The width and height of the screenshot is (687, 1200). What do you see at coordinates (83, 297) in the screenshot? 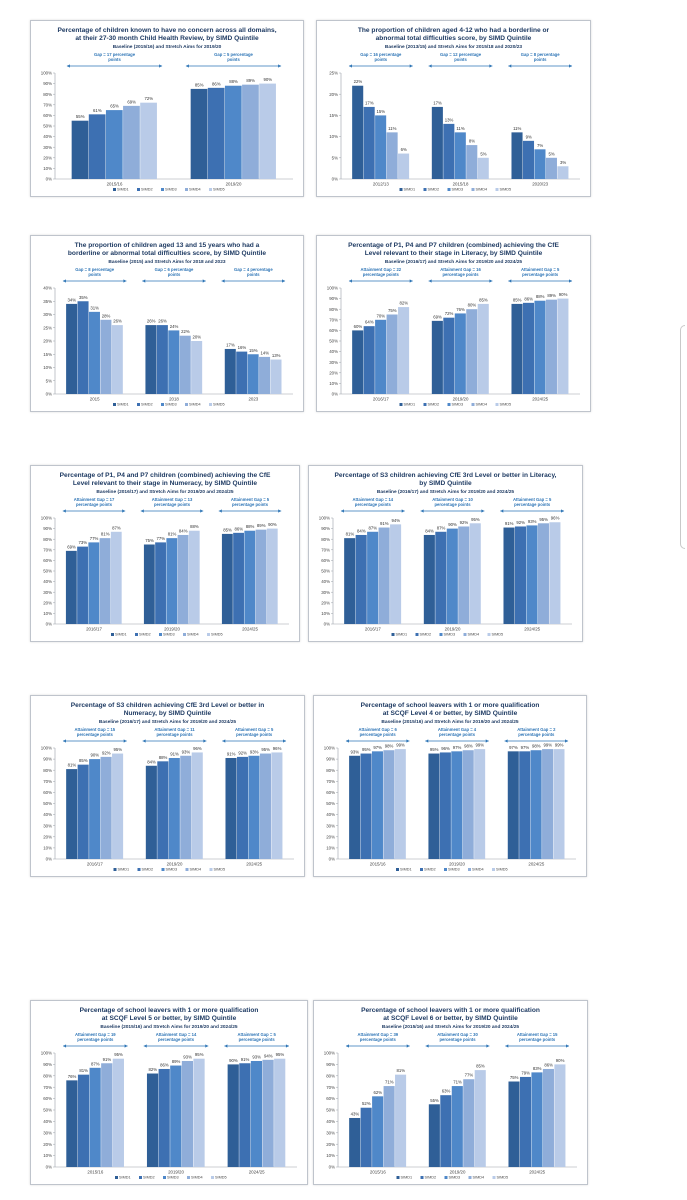
I see `bar-value-label: 35%` at bounding box center [83, 297].